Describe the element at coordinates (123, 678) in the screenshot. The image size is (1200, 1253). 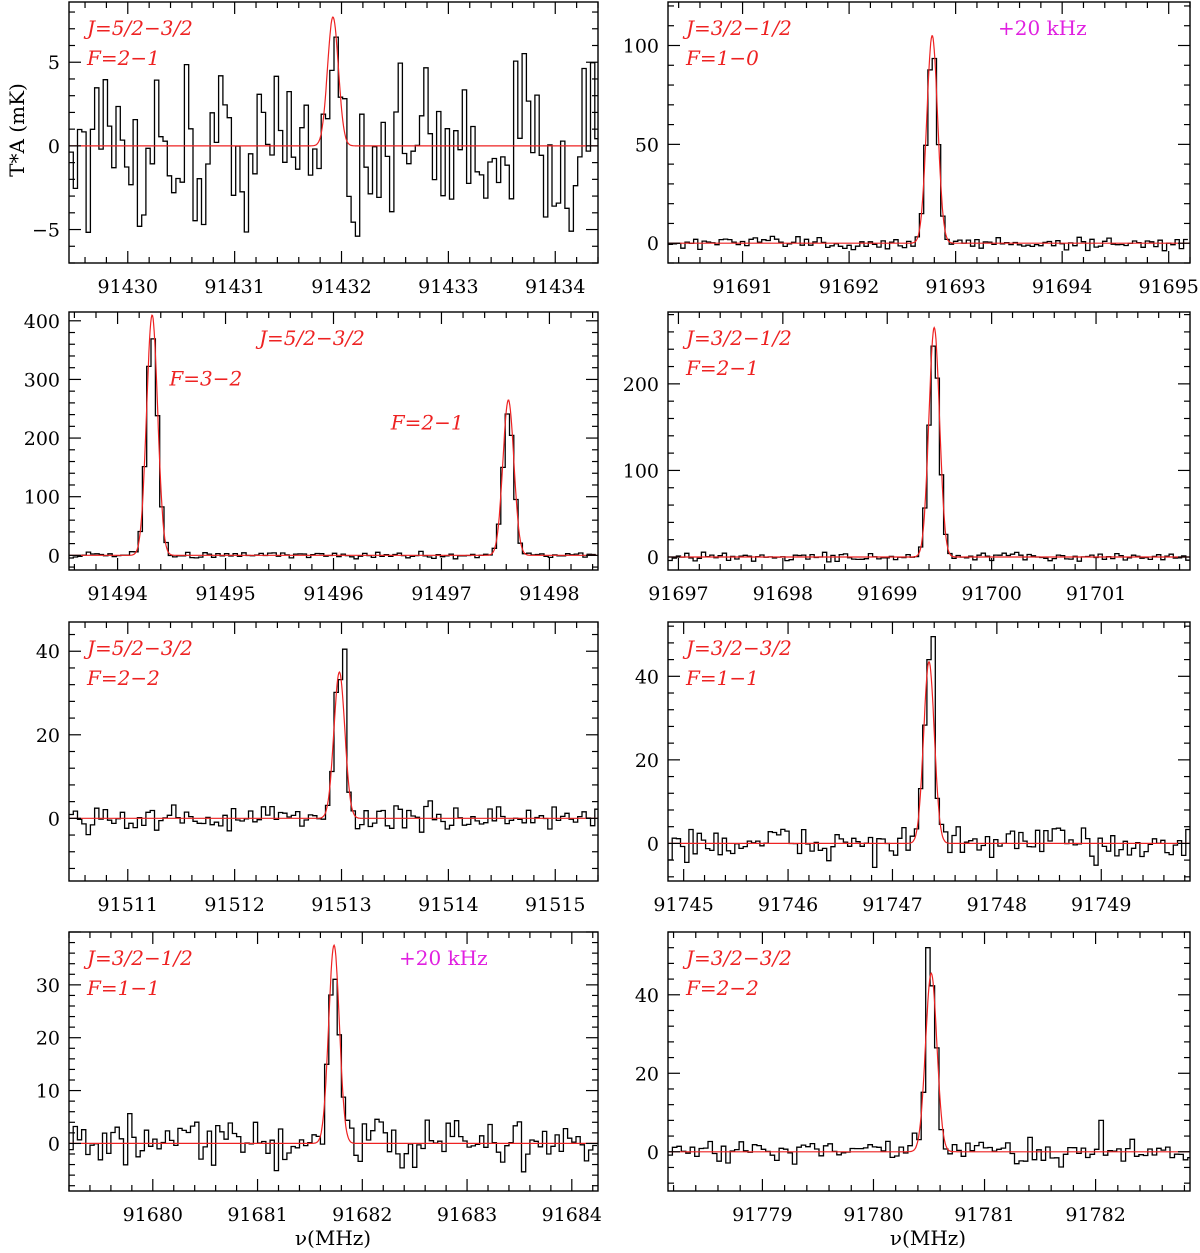
I see `transition-label: F=2−2` at that location.